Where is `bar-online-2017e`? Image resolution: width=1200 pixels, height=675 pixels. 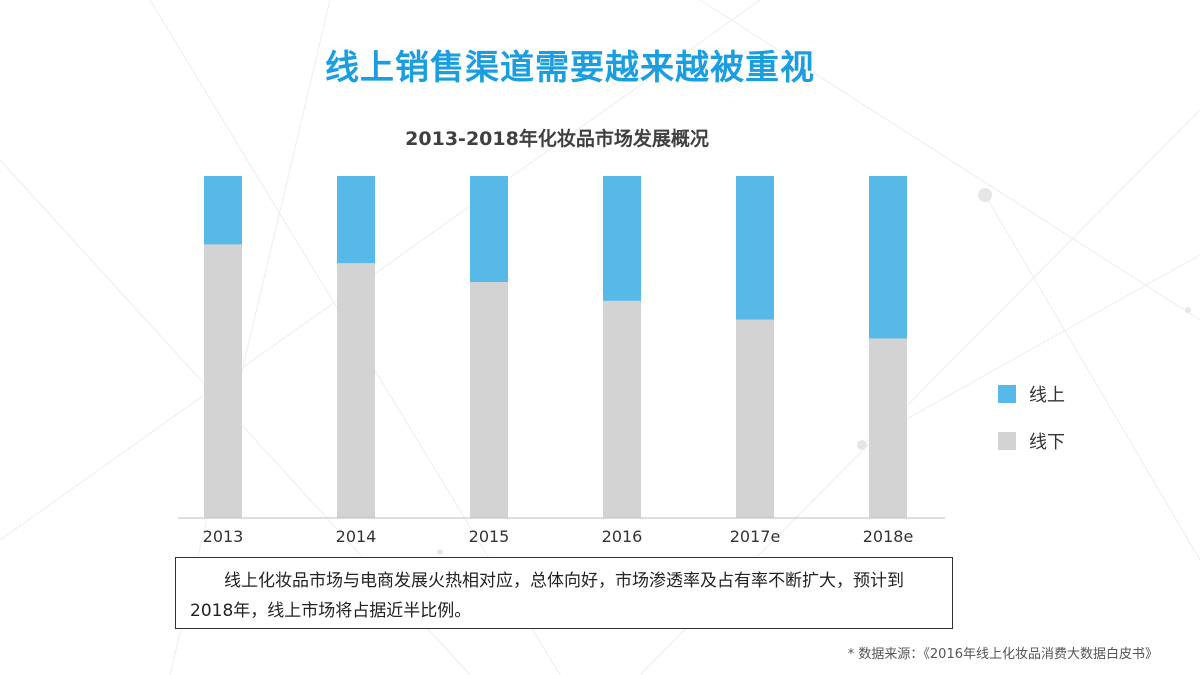
bar-online-2017e is located at coordinates (755, 248).